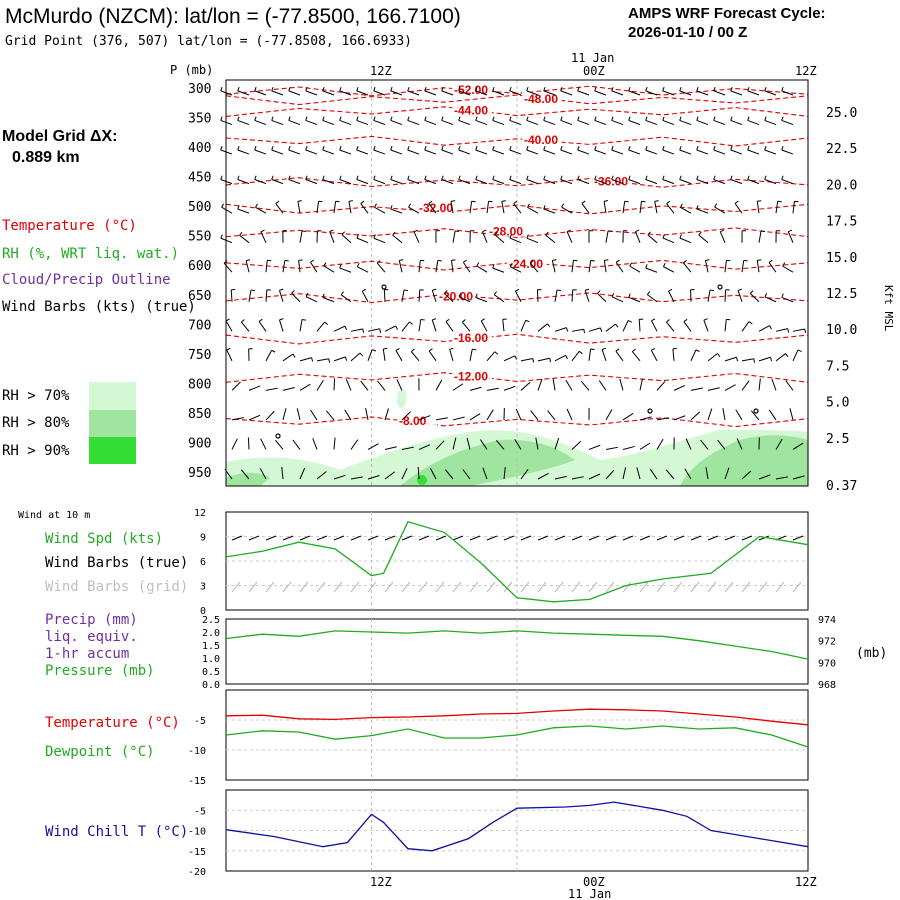 This screenshot has width=900, height=900. Describe the element at coordinates (841, 258) in the screenshot. I see `height-tick: 15.0` at that location.